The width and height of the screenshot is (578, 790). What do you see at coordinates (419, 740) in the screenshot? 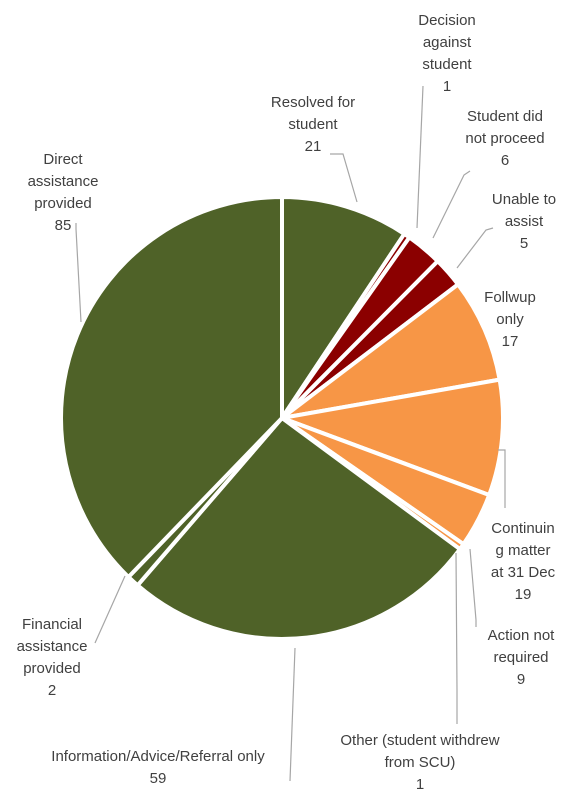
I see `data-label-text: Other (student withdrew` at bounding box center [419, 740].